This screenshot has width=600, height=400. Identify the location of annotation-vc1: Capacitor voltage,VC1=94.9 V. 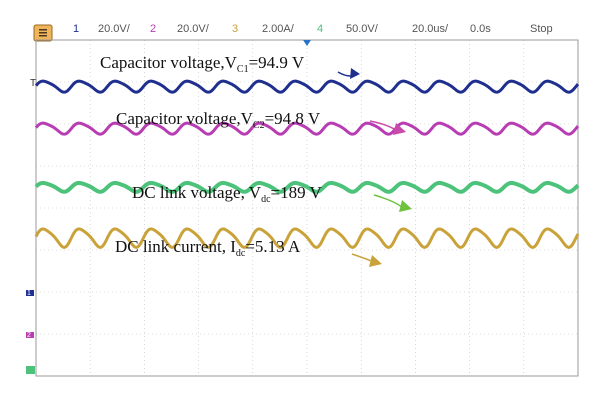
(202, 64).